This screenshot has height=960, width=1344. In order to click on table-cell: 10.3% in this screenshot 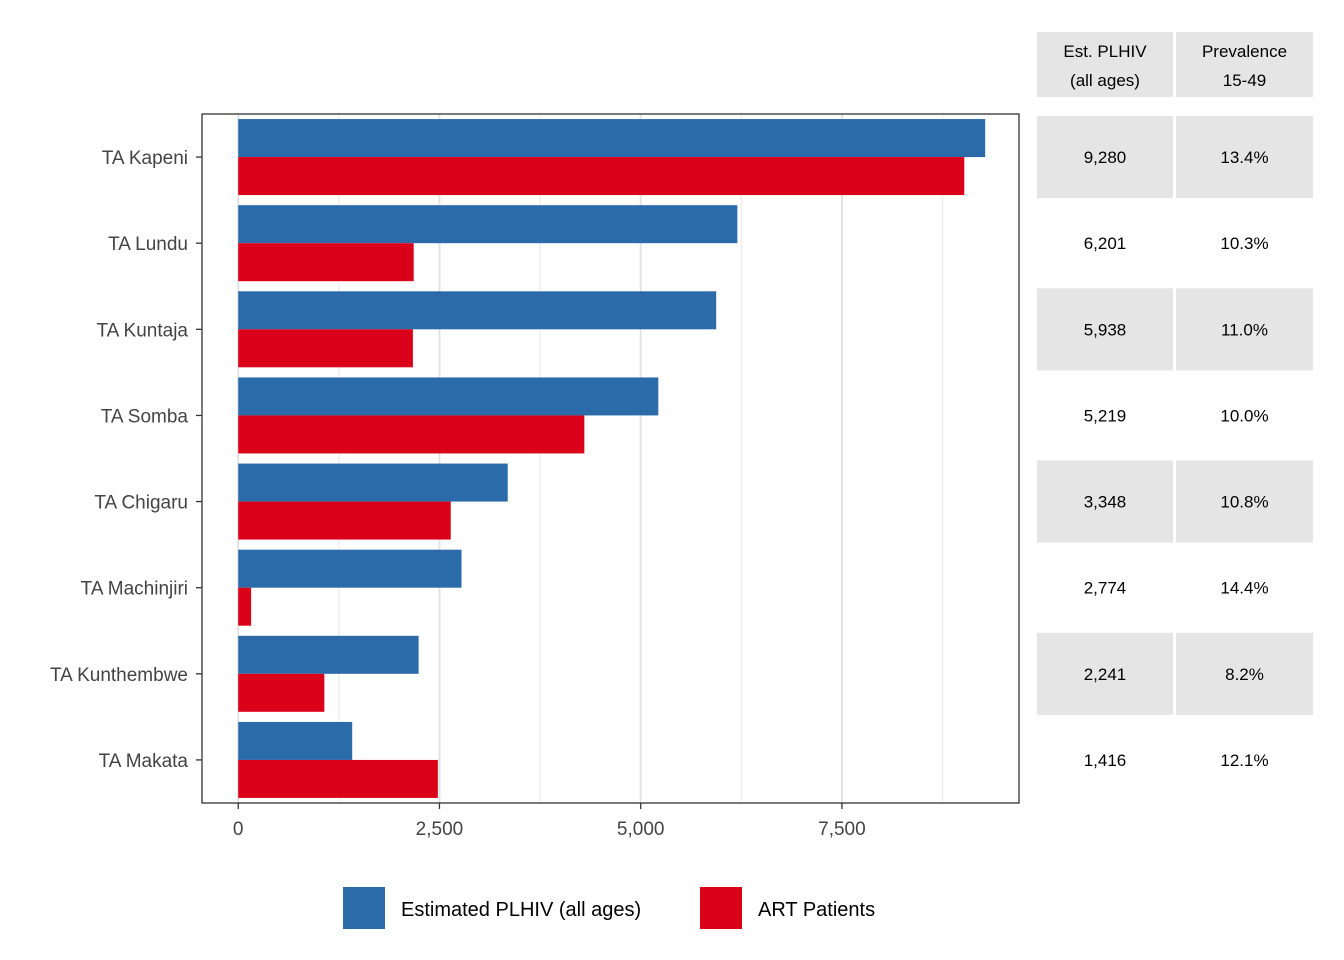, I will do `click(1244, 243)`.